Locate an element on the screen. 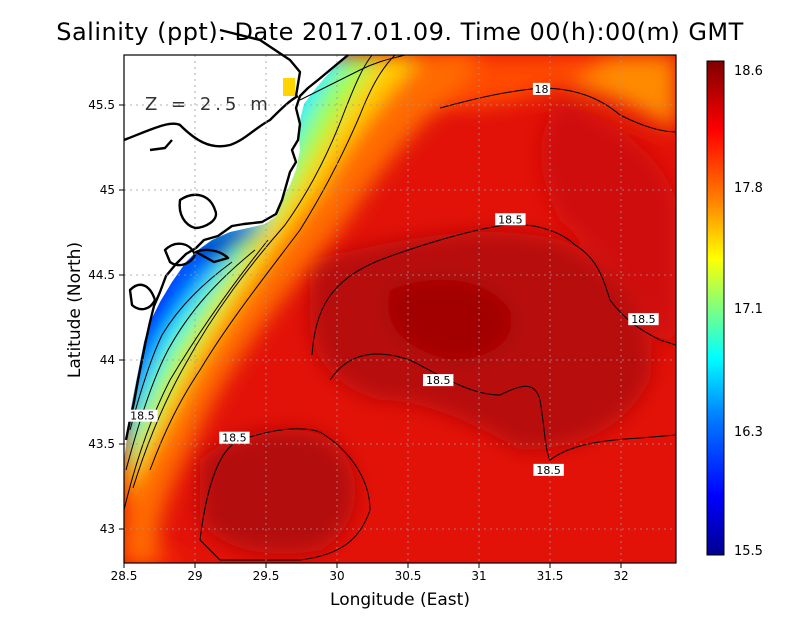  lagoon-patch is located at coordinates (289, 87).